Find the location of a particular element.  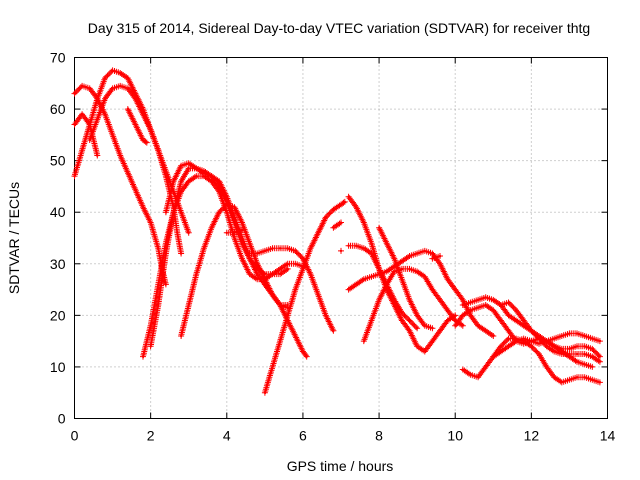

x-tick-label: 4 is located at coordinates (227, 436).